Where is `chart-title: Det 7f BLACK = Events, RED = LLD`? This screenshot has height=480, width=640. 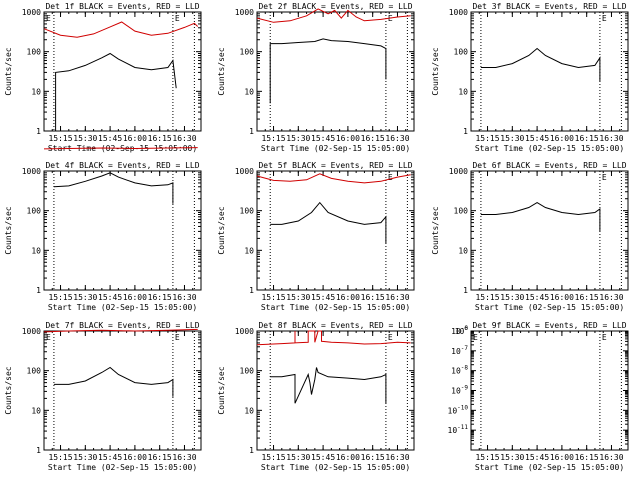
chart-title: Det 7f BLACK = Events, RED = LLD is located at coordinates (122, 325).